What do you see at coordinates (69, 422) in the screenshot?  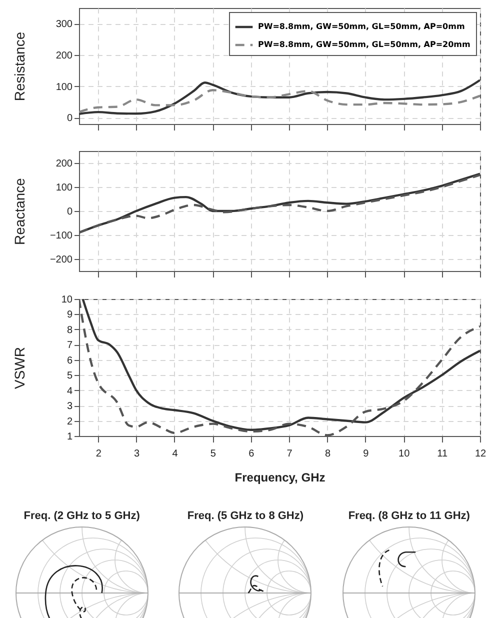 I see `y-tick-label: 2` at bounding box center [69, 422].